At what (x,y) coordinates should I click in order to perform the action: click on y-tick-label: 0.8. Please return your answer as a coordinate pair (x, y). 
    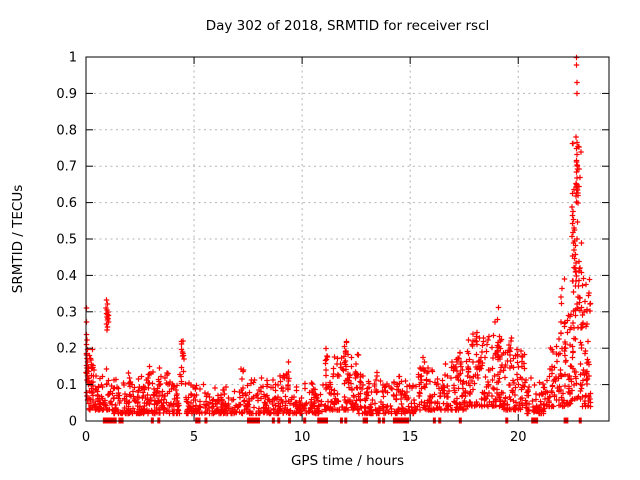
    Looking at the image, I should click on (66, 130).